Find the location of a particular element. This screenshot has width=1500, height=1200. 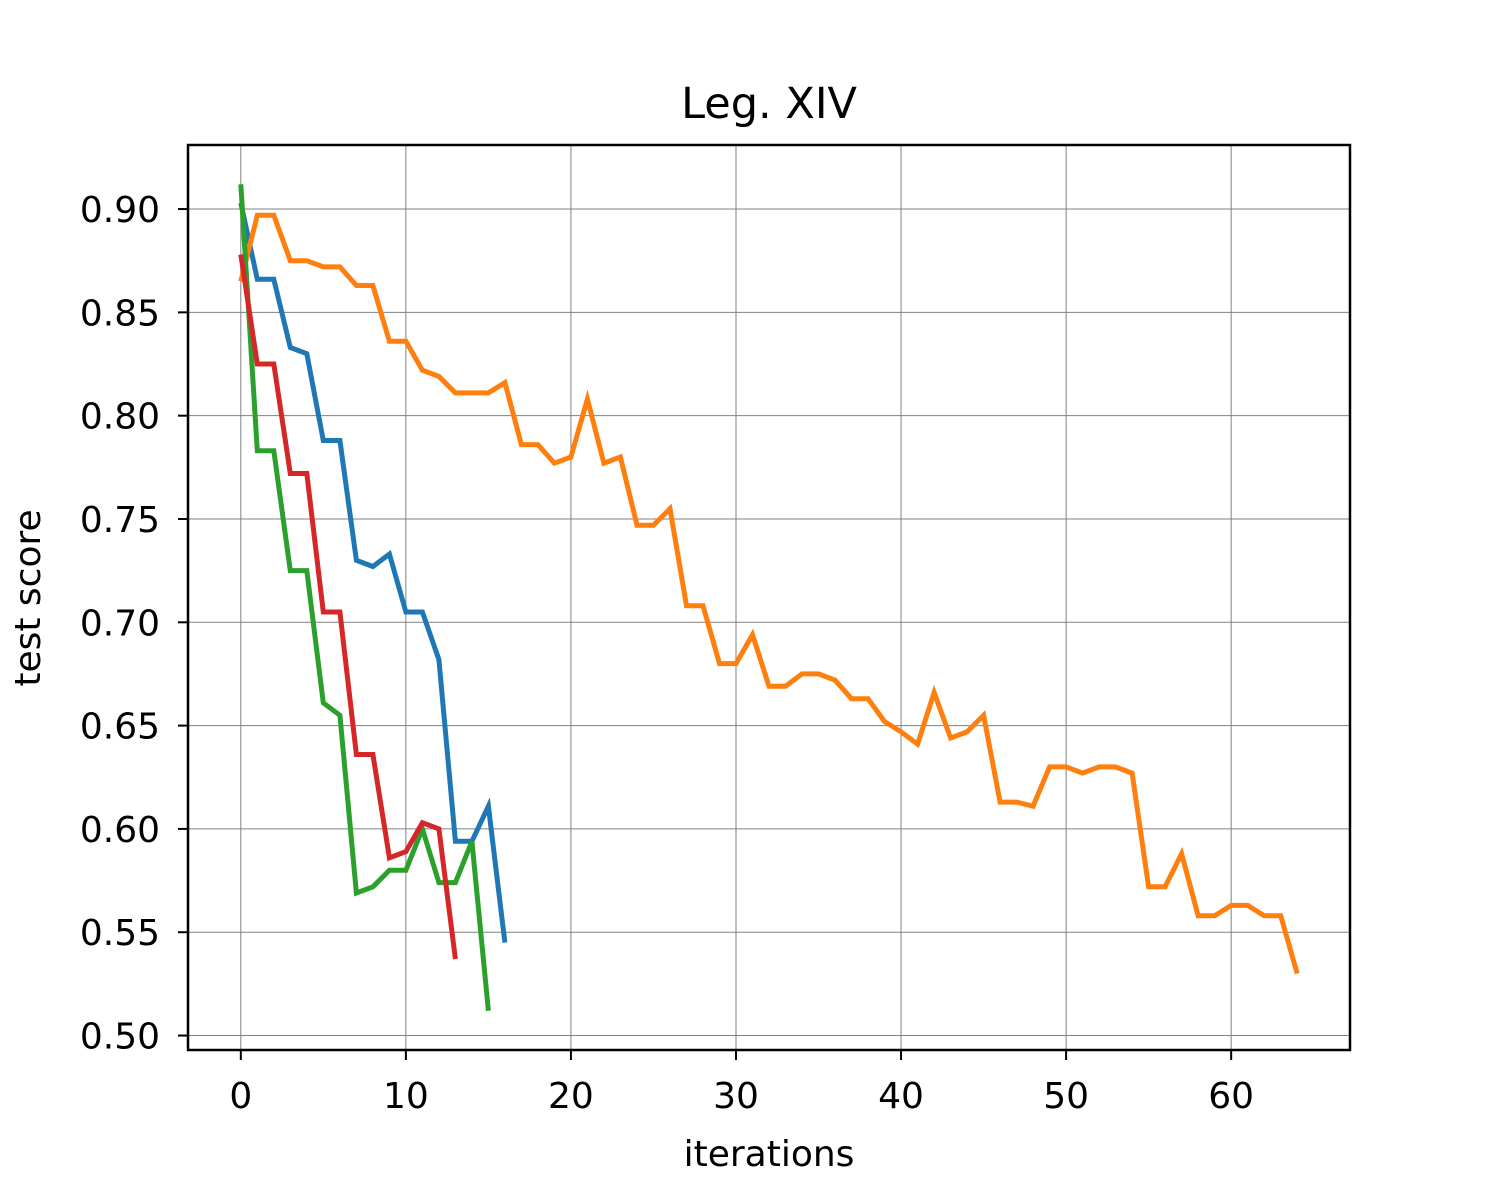

x-tick-label: 10 is located at coordinates (406, 1096).